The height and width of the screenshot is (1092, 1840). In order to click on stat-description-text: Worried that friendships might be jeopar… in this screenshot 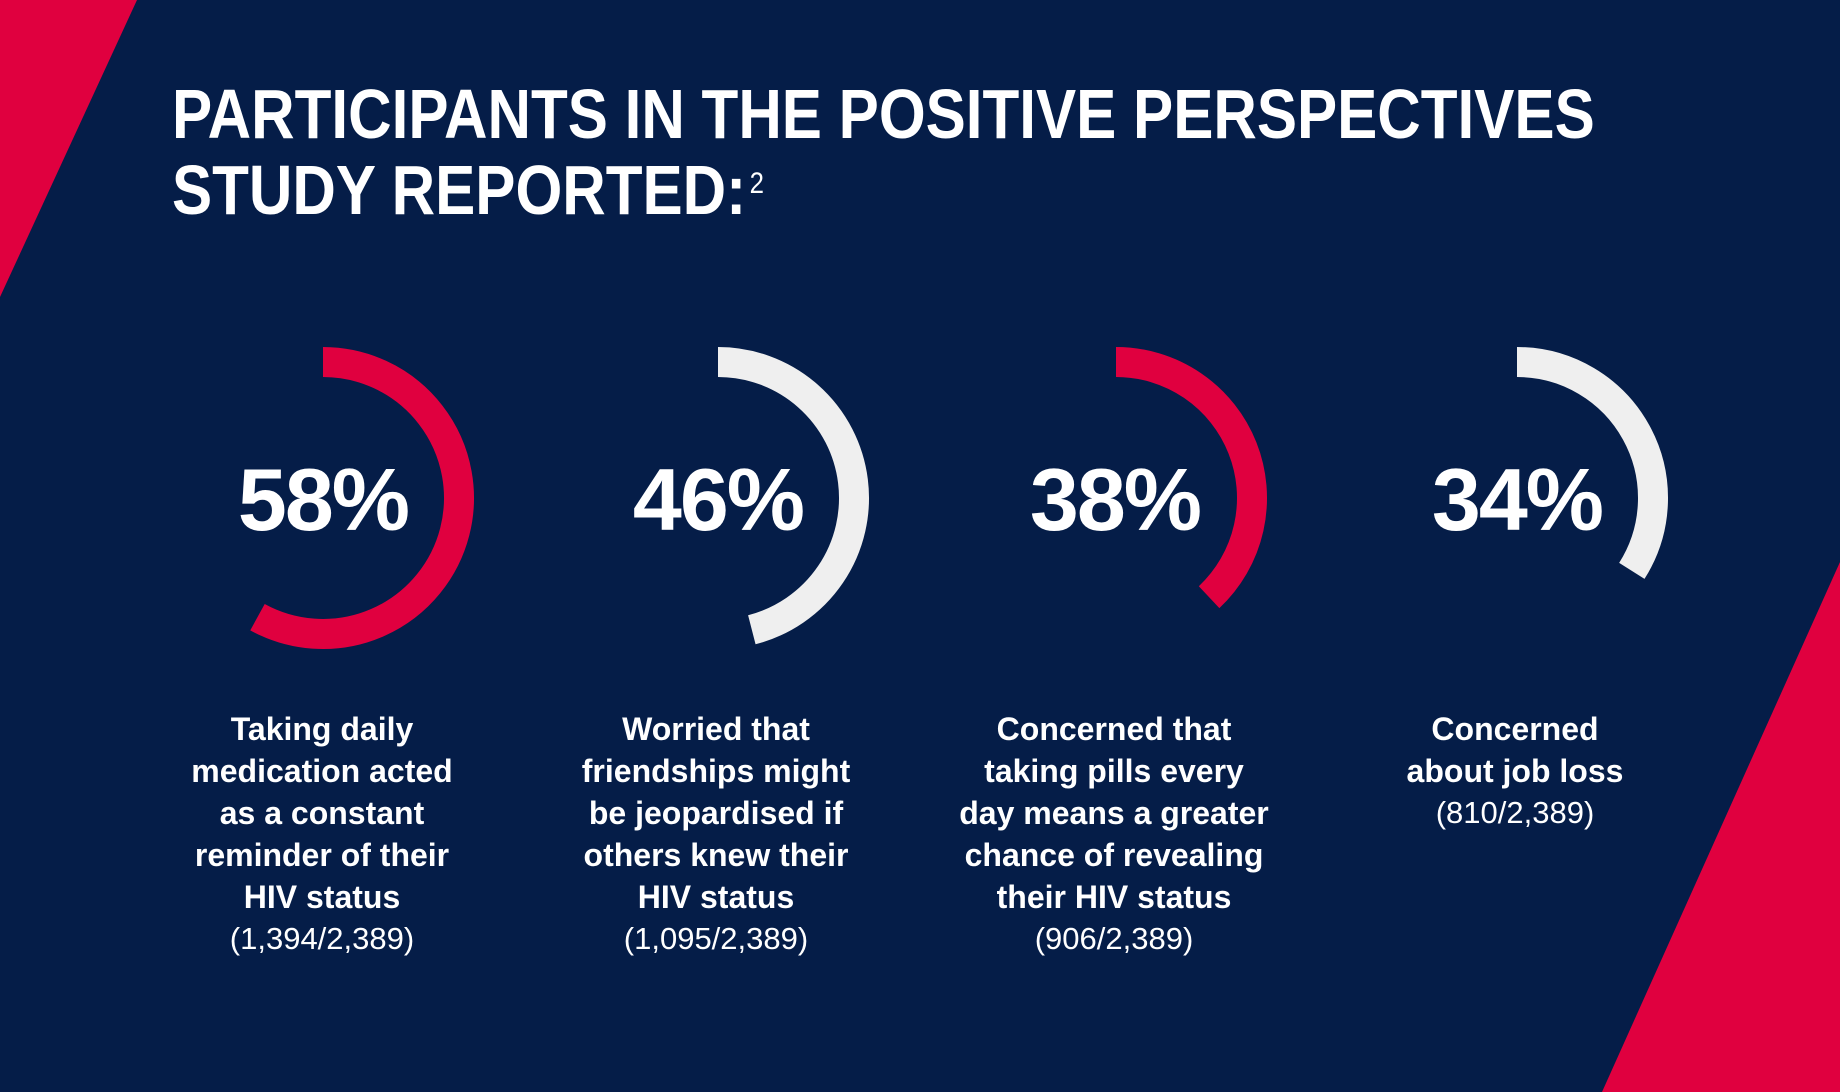, I will do `click(716, 813)`.